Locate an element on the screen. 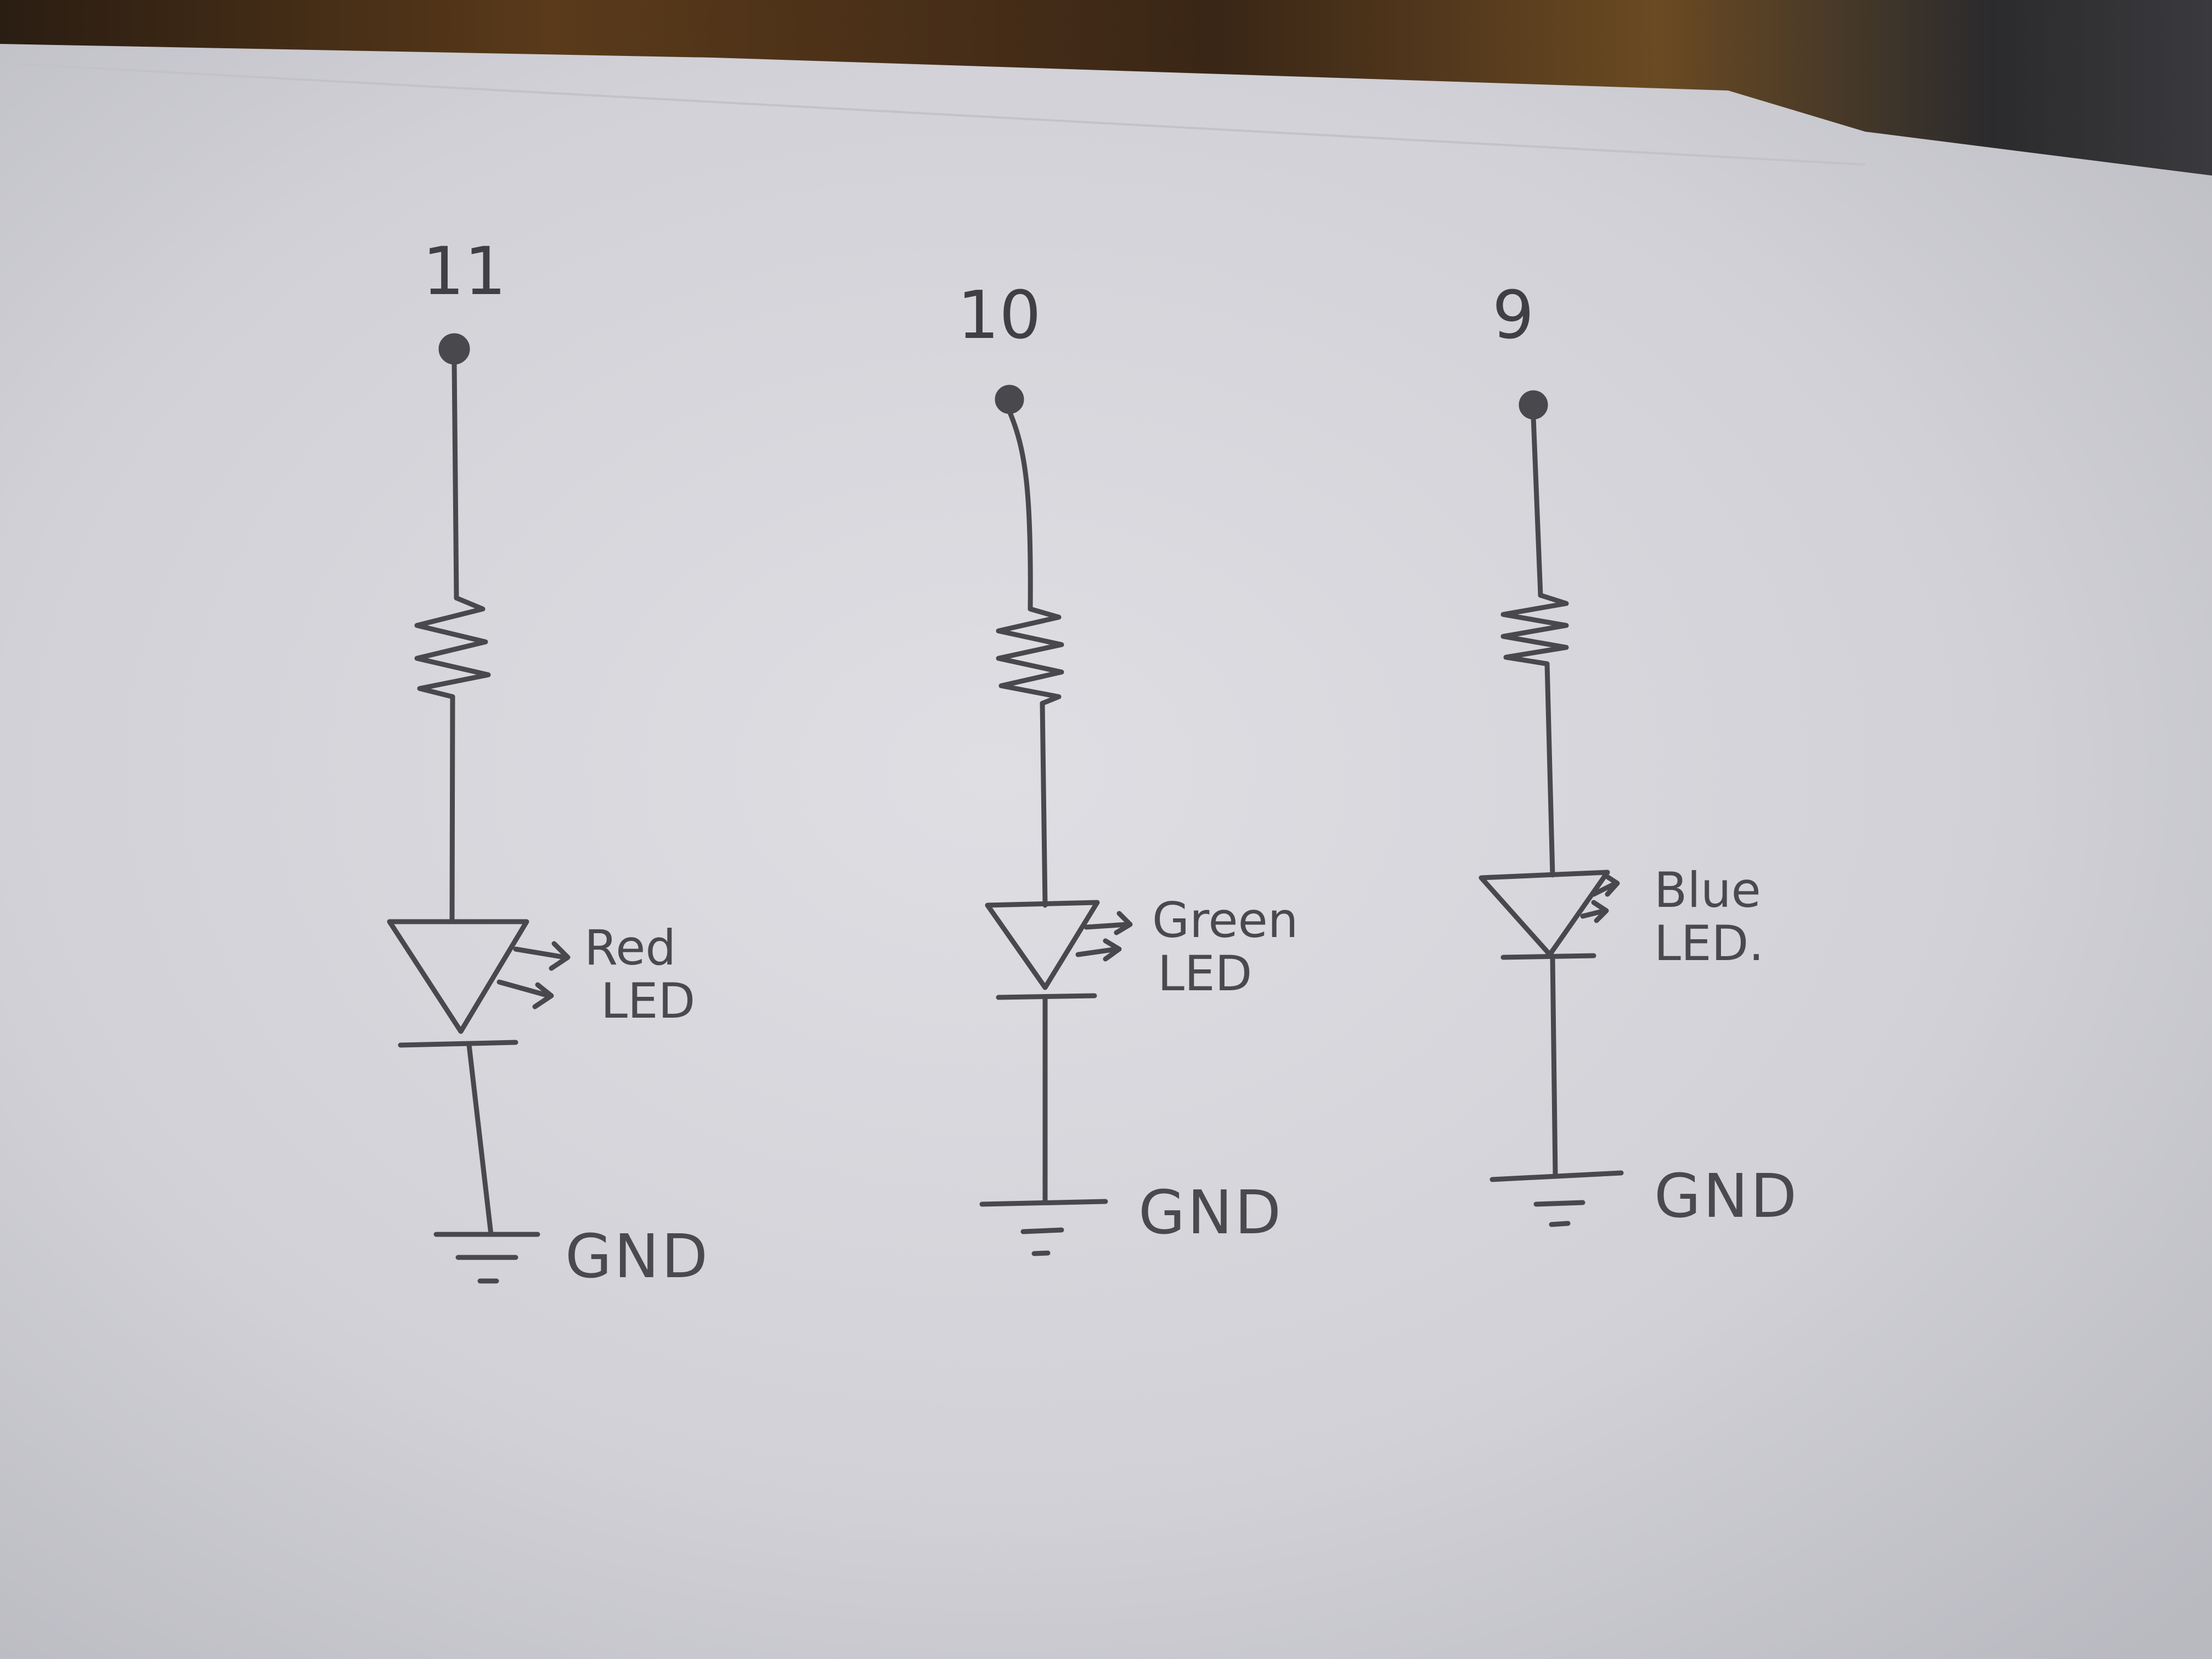  led-label-red: Red LED is located at coordinates (640, 974).